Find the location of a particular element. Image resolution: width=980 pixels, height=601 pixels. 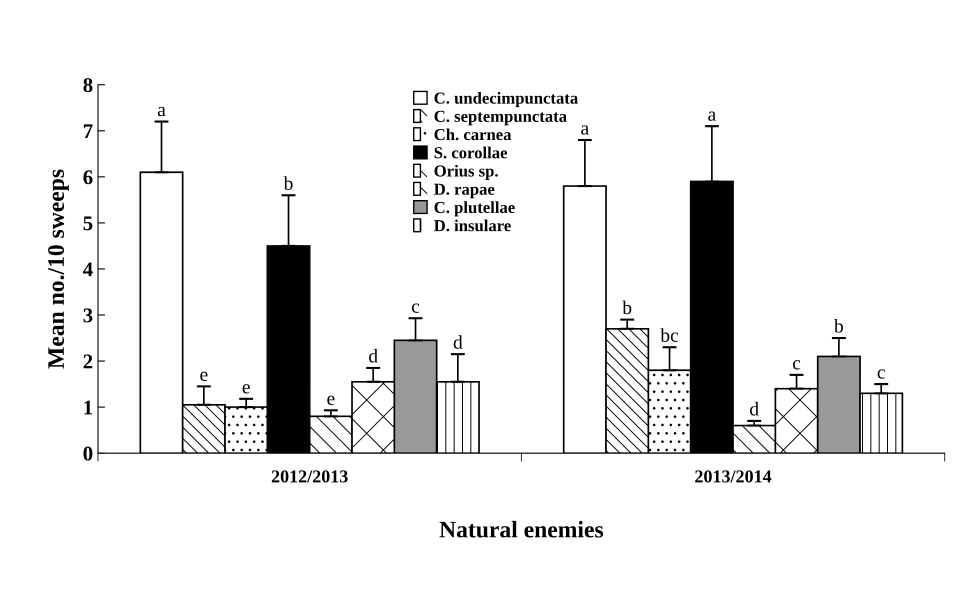

y-tick-label: 5 is located at coordinates (88, 223).